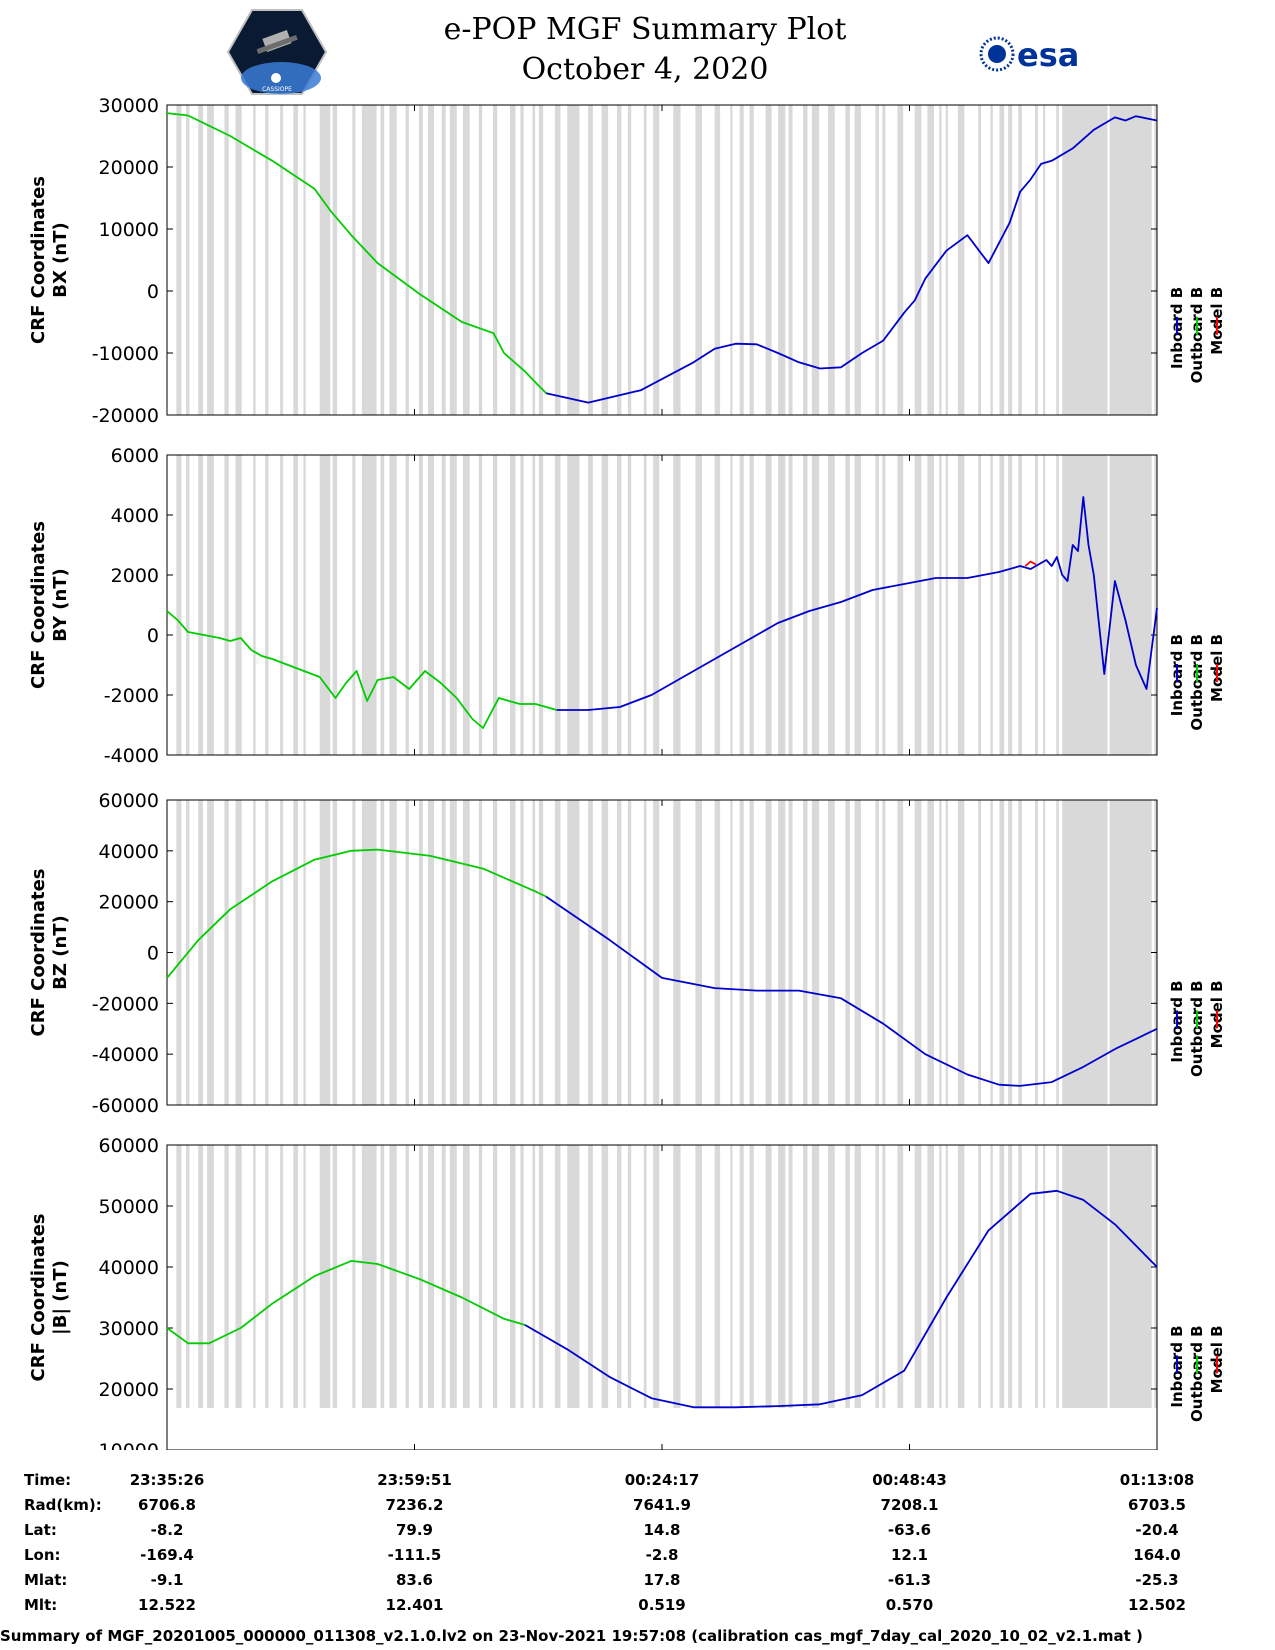 The image size is (1275, 1650). Describe the element at coordinates (125, 1055) in the screenshot. I see `y-tick-label: -40000` at that location.